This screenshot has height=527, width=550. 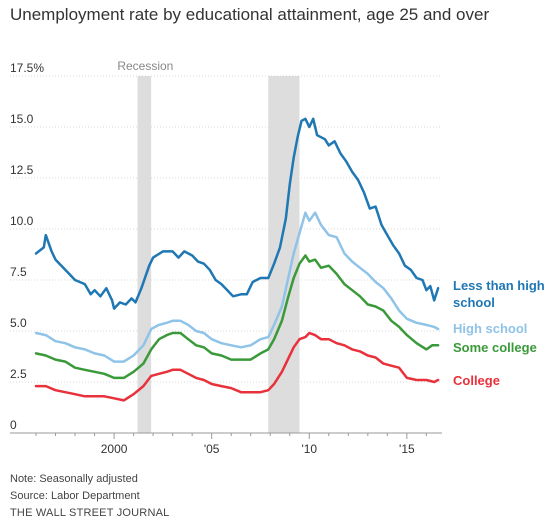 What do you see at coordinates (490, 328) in the screenshot?
I see `legend-high-school: High school` at bounding box center [490, 328].